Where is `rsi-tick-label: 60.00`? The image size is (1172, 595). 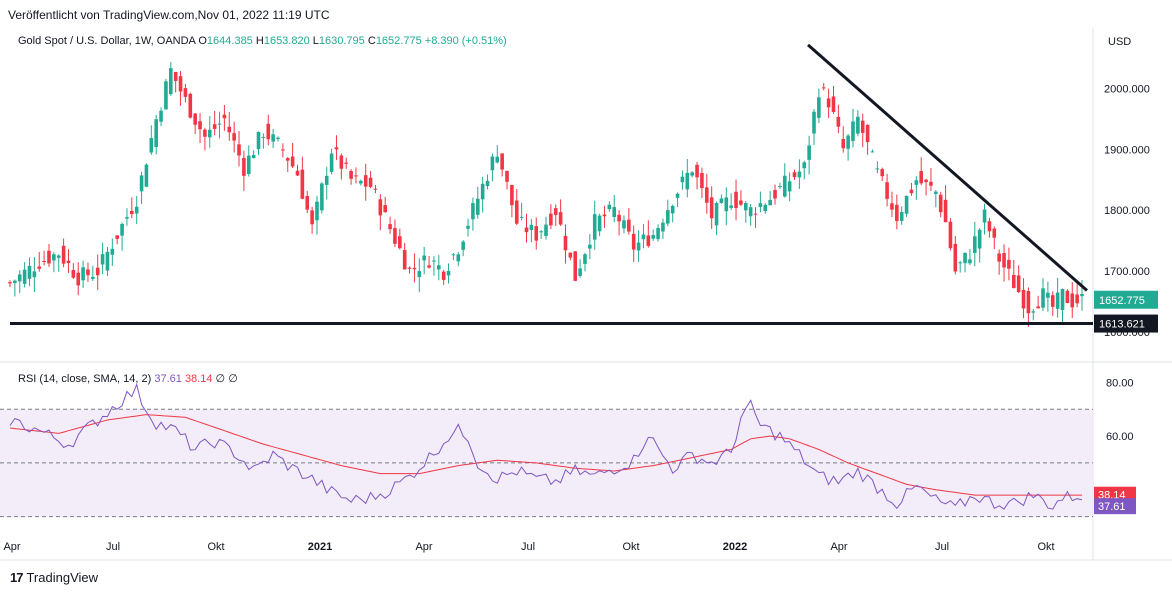 rsi-tick-label: 60.00 is located at coordinates (1120, 437).